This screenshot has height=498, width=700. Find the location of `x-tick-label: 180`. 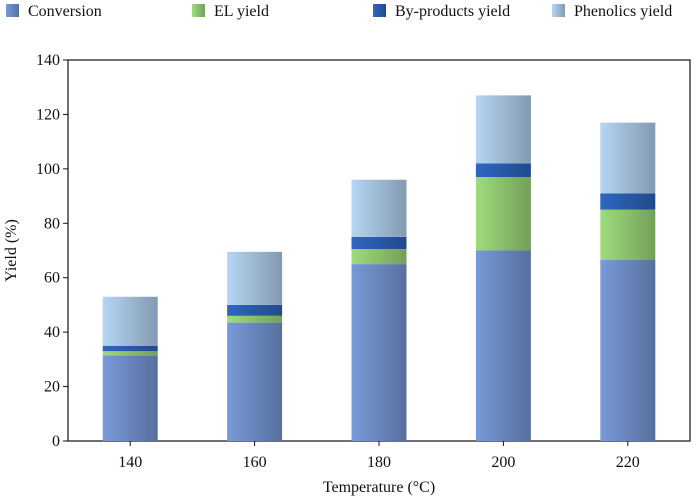

x-tick-label: 180 is located at coordinates (379, 462).